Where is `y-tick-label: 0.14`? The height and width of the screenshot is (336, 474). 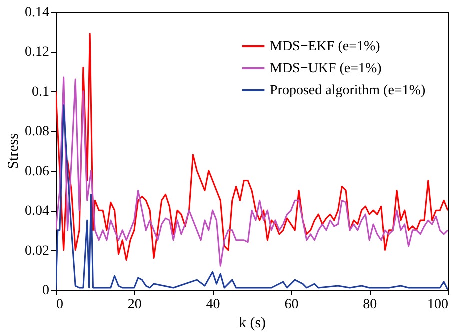 y-tick-label: 0.14 is located at coordinates (37, 13).